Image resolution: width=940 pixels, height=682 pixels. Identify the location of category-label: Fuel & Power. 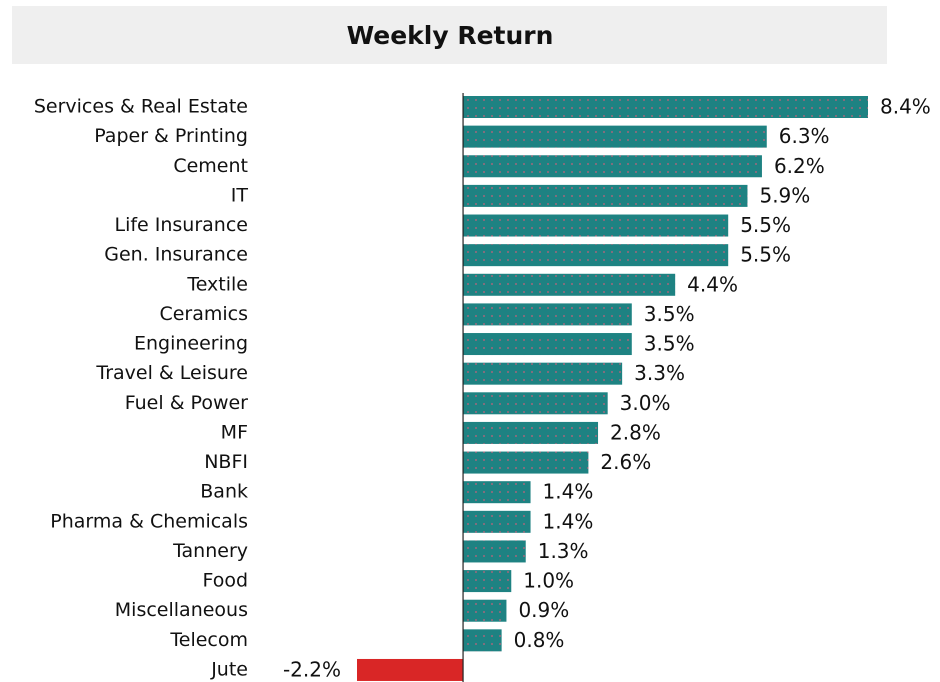
(186, 403).